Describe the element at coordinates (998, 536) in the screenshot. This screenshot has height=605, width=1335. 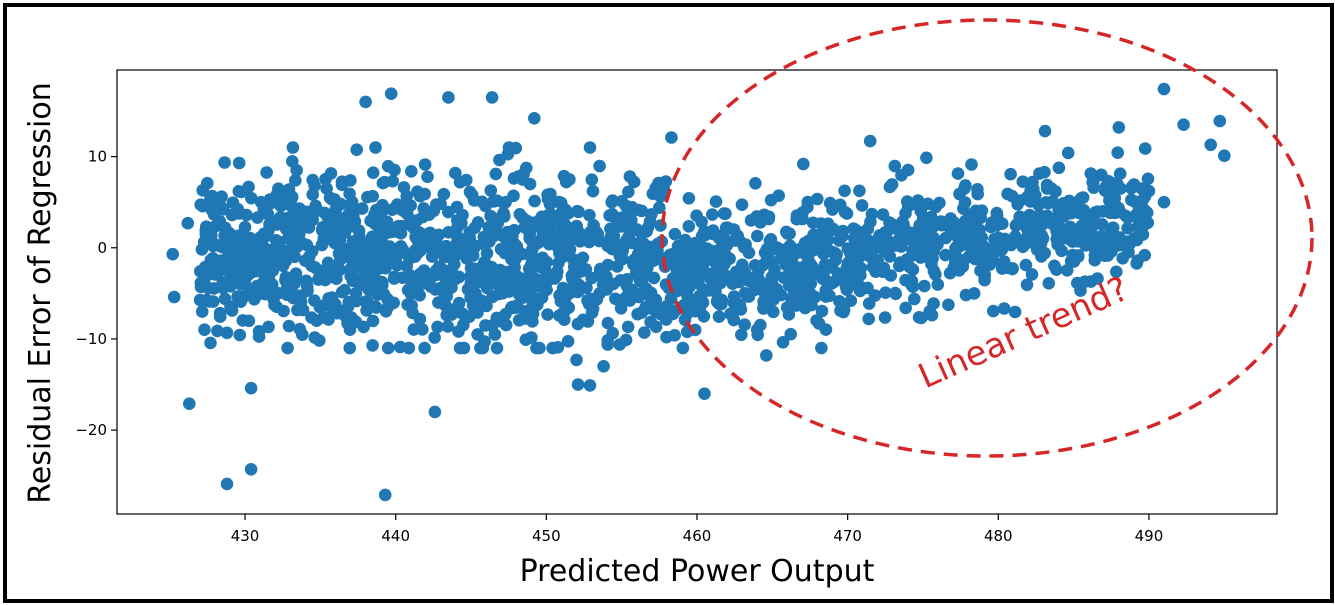
I see `x-tick-label: 480` at that location.